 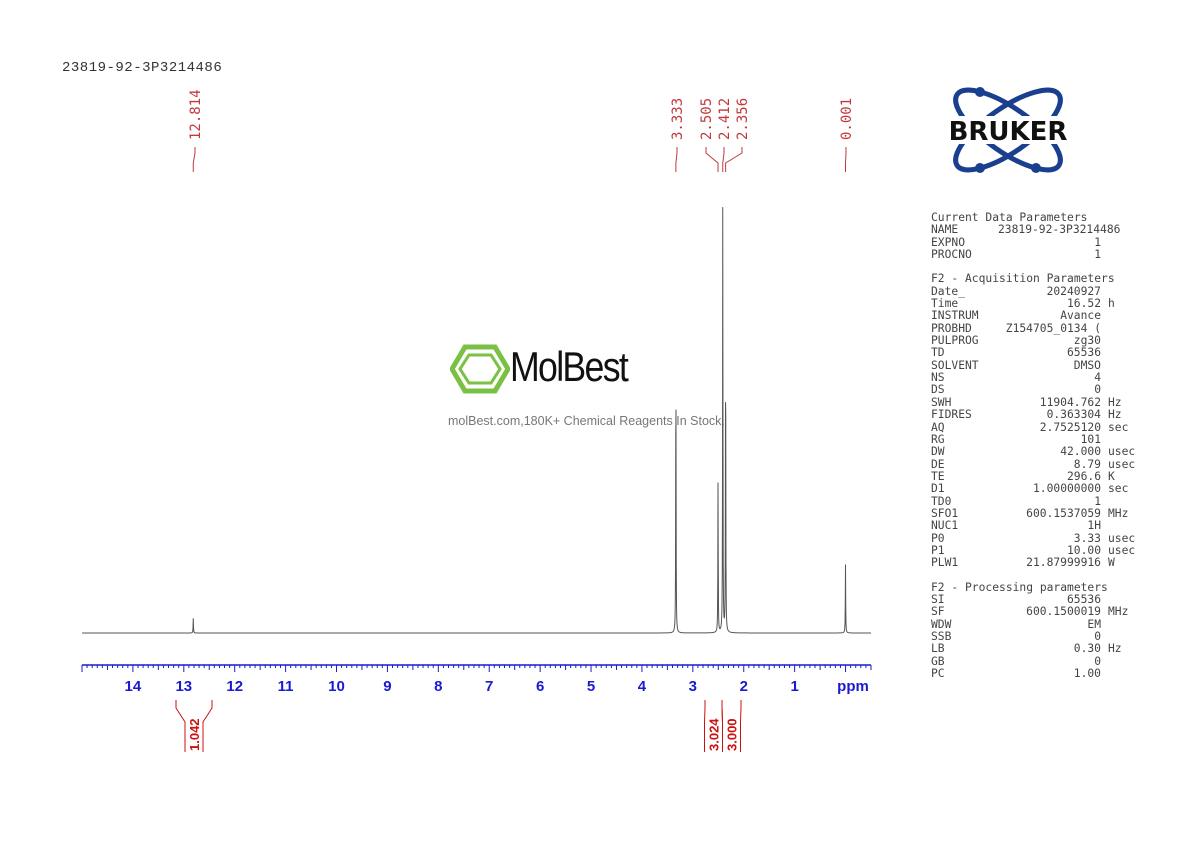 What do you see at coordinates (1087, 538) in the screenshot?
I see `parameter-value: 3.33` at bounding box center [1087, 538].